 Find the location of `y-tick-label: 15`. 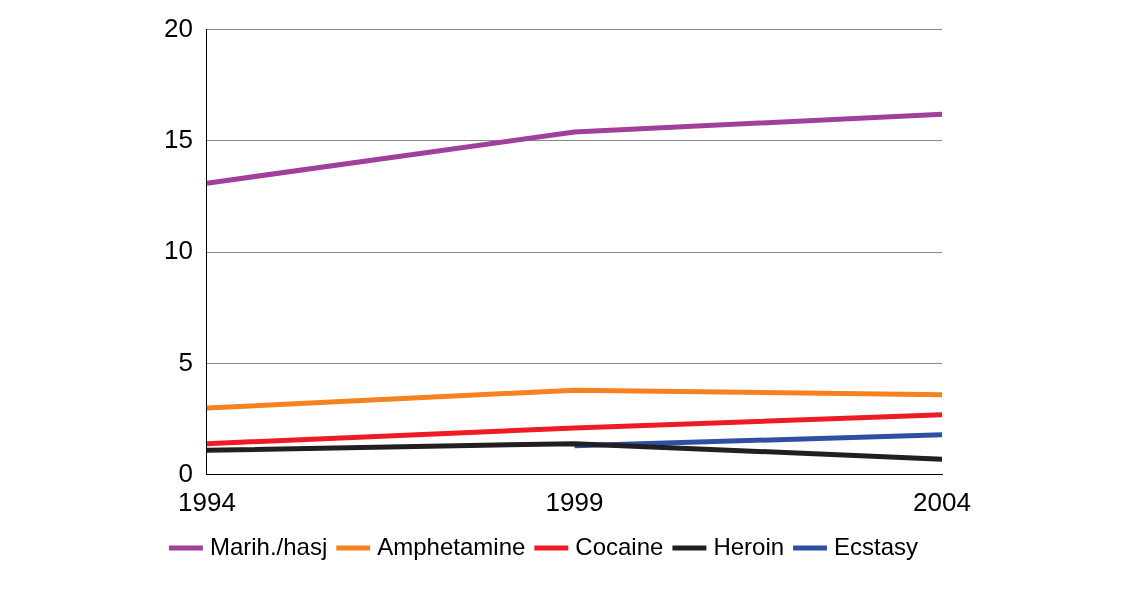

y-tick-label: 15 is located at coordinates (178, 139).